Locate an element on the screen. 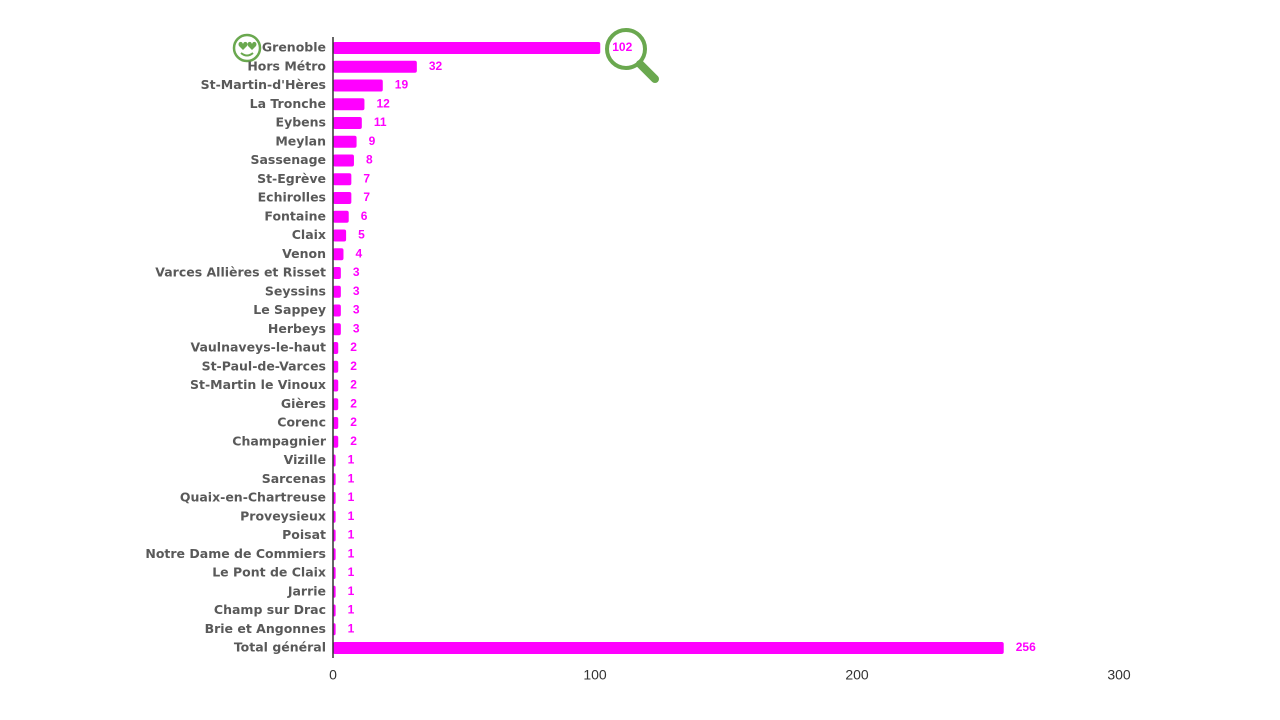 The height and width of the screenshot is (720, 1280). value-label: 4 is located at coordinates (358, 253).